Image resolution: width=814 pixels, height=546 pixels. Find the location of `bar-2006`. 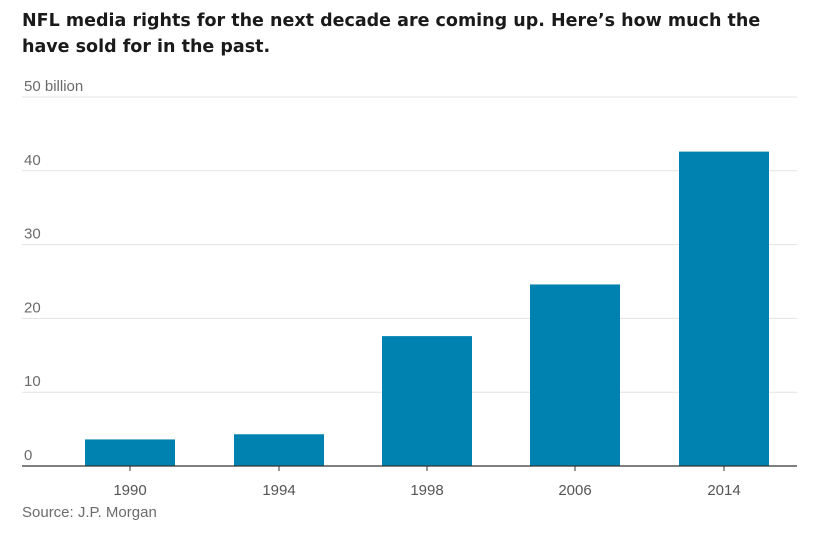

bar-2006 is located at coordinates (575, 375).